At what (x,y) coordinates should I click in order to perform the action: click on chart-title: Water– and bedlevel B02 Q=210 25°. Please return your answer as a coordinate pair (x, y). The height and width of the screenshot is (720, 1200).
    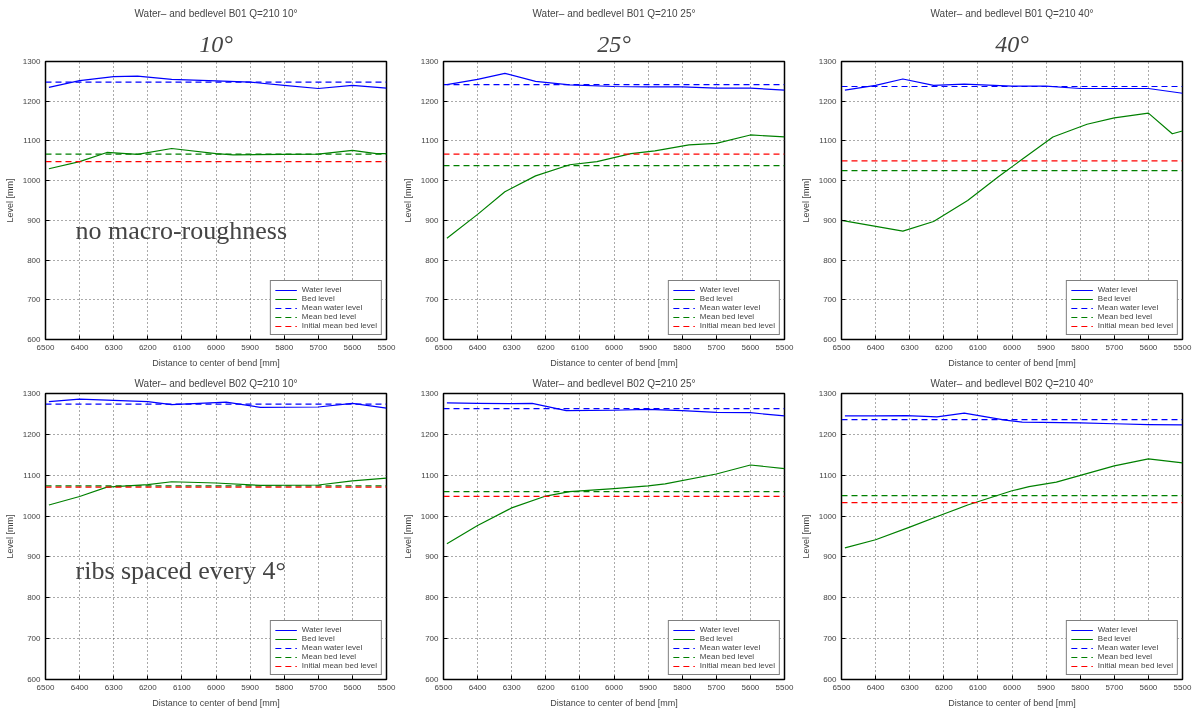
    Looking at the image, I should click on (614, 383).